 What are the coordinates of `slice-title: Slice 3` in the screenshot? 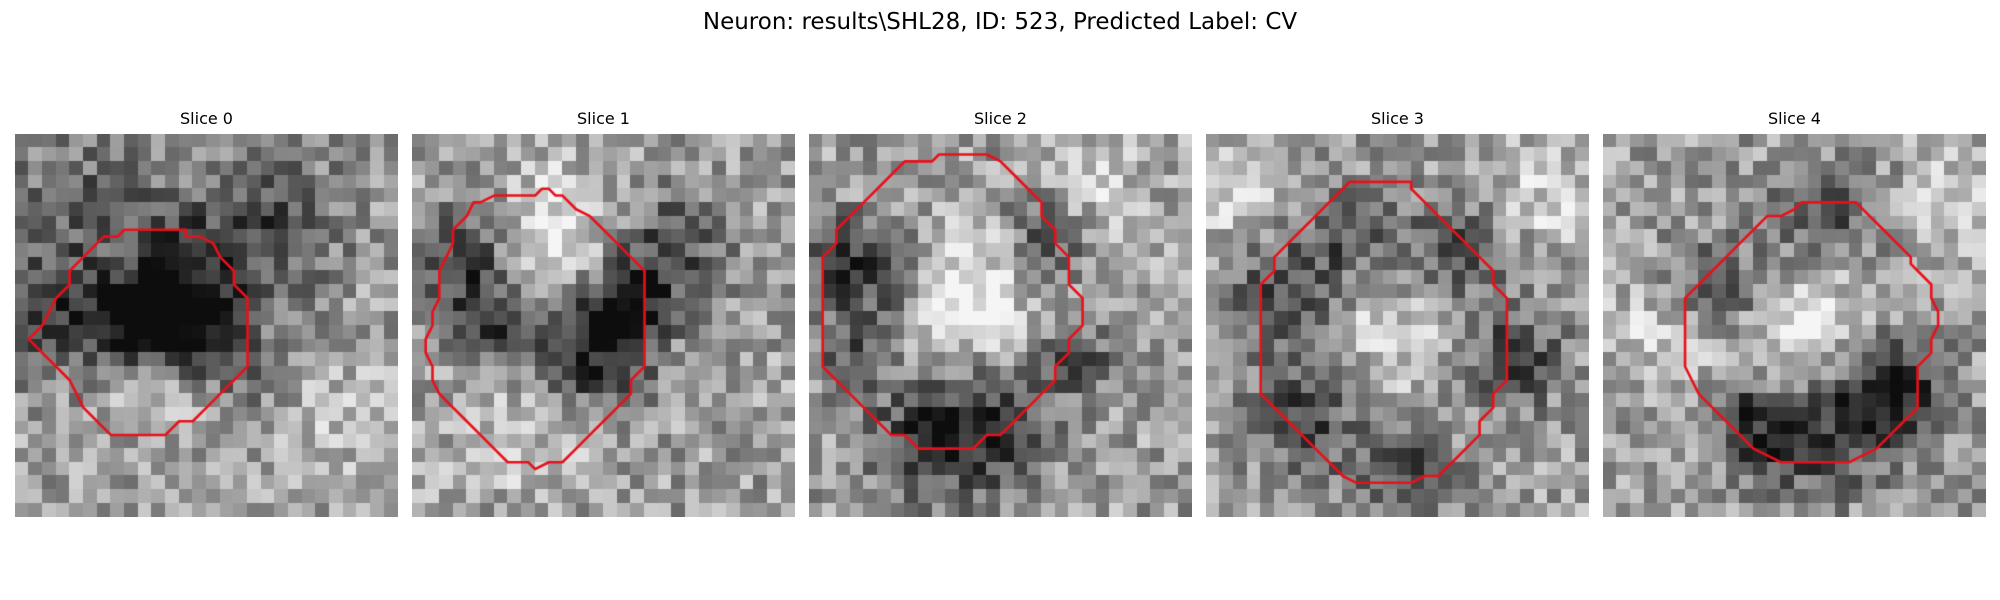 It's located at (1397, 118).